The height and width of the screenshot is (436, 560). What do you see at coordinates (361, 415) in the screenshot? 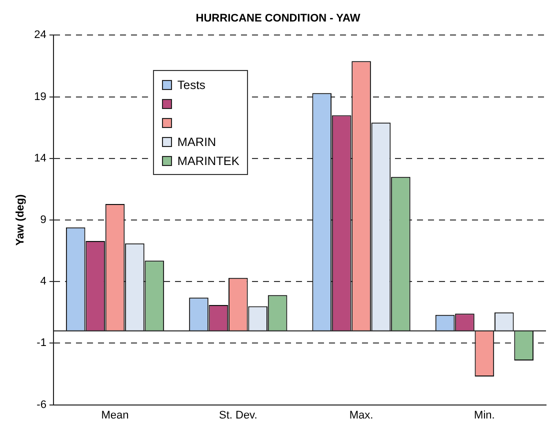
I see `x-tick-label: Max.` at bounding box center [361, 415].